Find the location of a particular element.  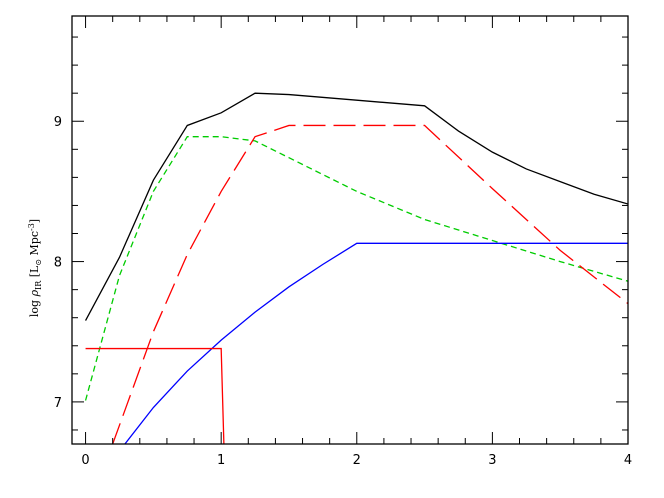

y-axis-label-rho: ρ is located at coordinates (34, 293).